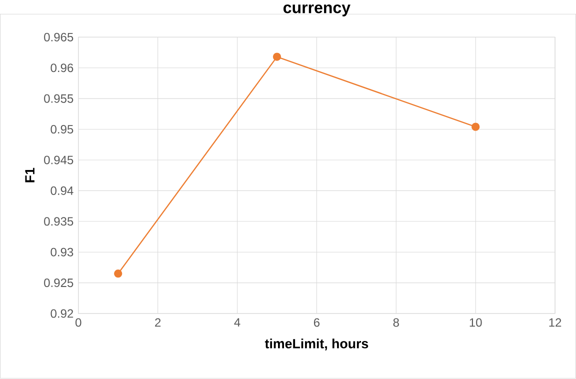 This screenshot has width=576, height=379. Describe the element at coordinates (59, 283) in the screenshot. I see `y-tick-label: 0.925` at that location.